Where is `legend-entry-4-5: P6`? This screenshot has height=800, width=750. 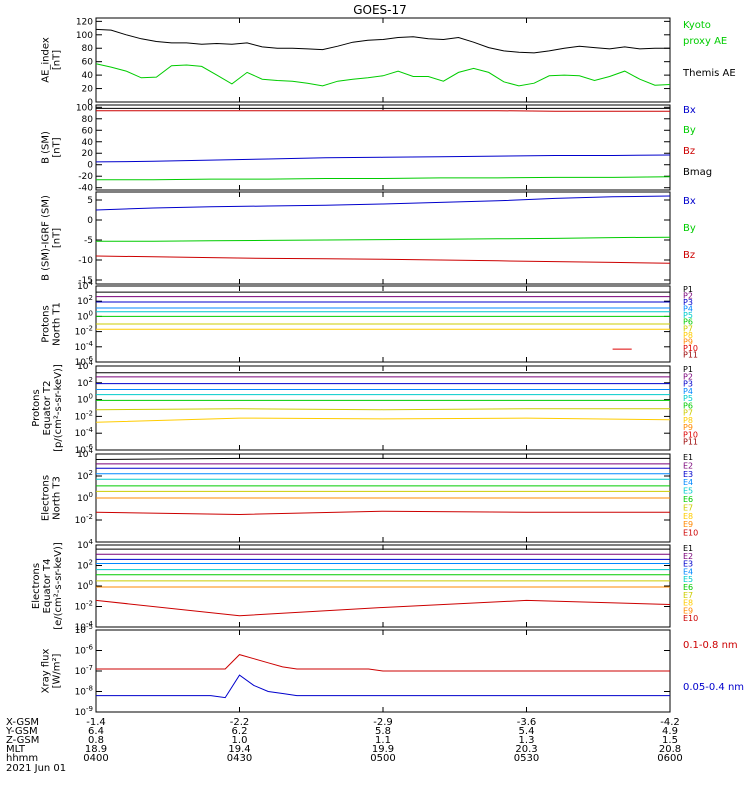
legend-entry-4-5: P6 is located at coordinates (688, 322).